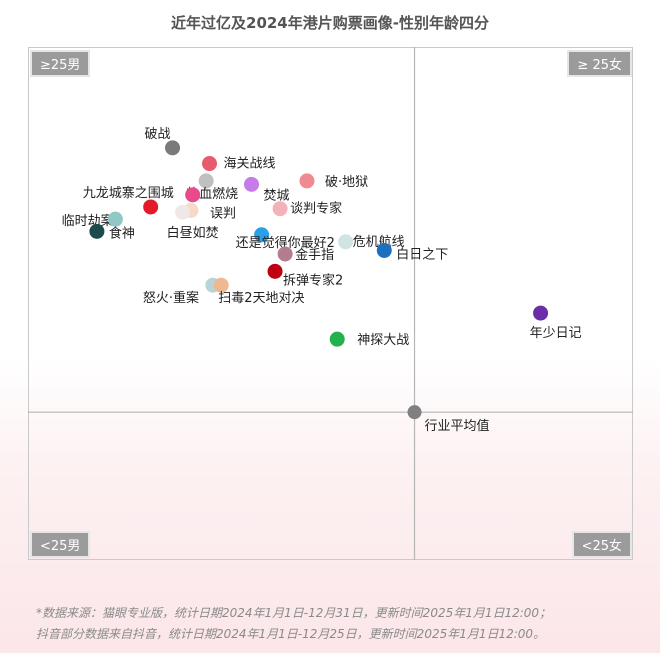 Image resolution: width=660 pixels, height=653 pixels. Describe the element at coordinates (599, 63) in the screenshot. I see `quadrant-label-top-right: ≥ 25女` at that location.